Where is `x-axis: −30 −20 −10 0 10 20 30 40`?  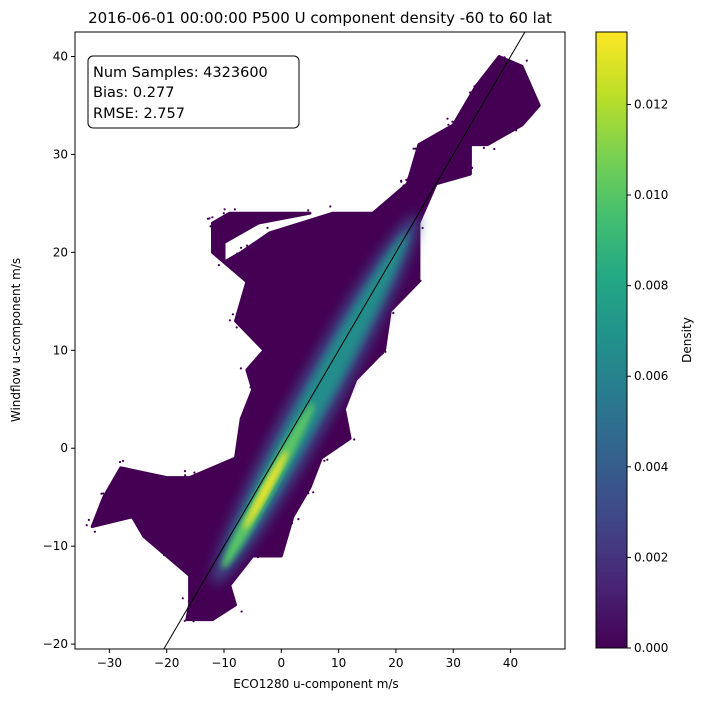
x-axis: −30 −20 −10 0 10 20 30 40 is located at coordinates (307, 659).